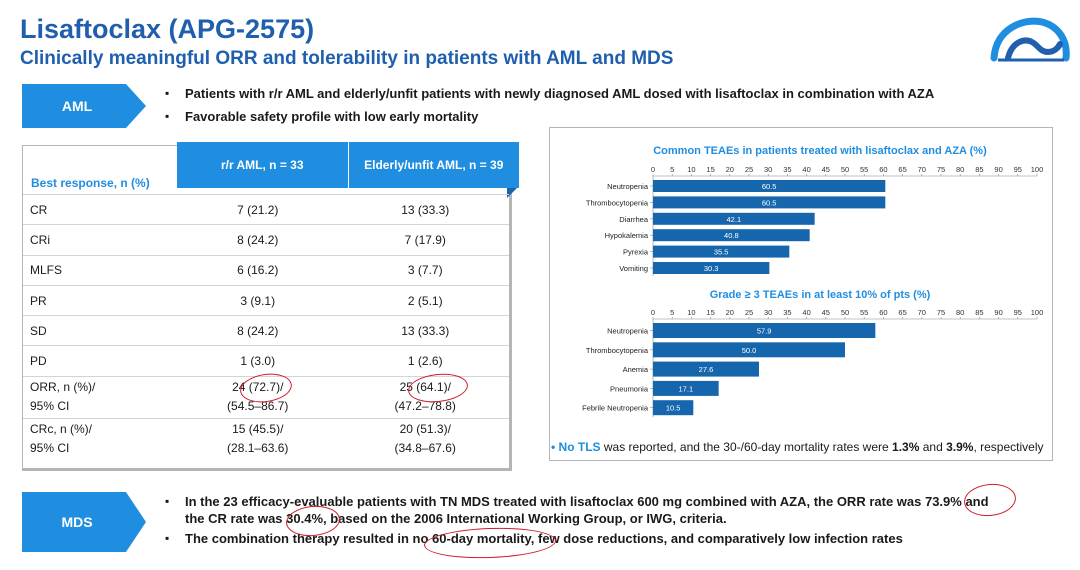 The height and width of the screenshot is (570, 1080). What do you see at coordinates (258, 448) in the screenshot?
I see `crc-rr-ci: (28.1–63.6)` at bounding box center [258, 448].